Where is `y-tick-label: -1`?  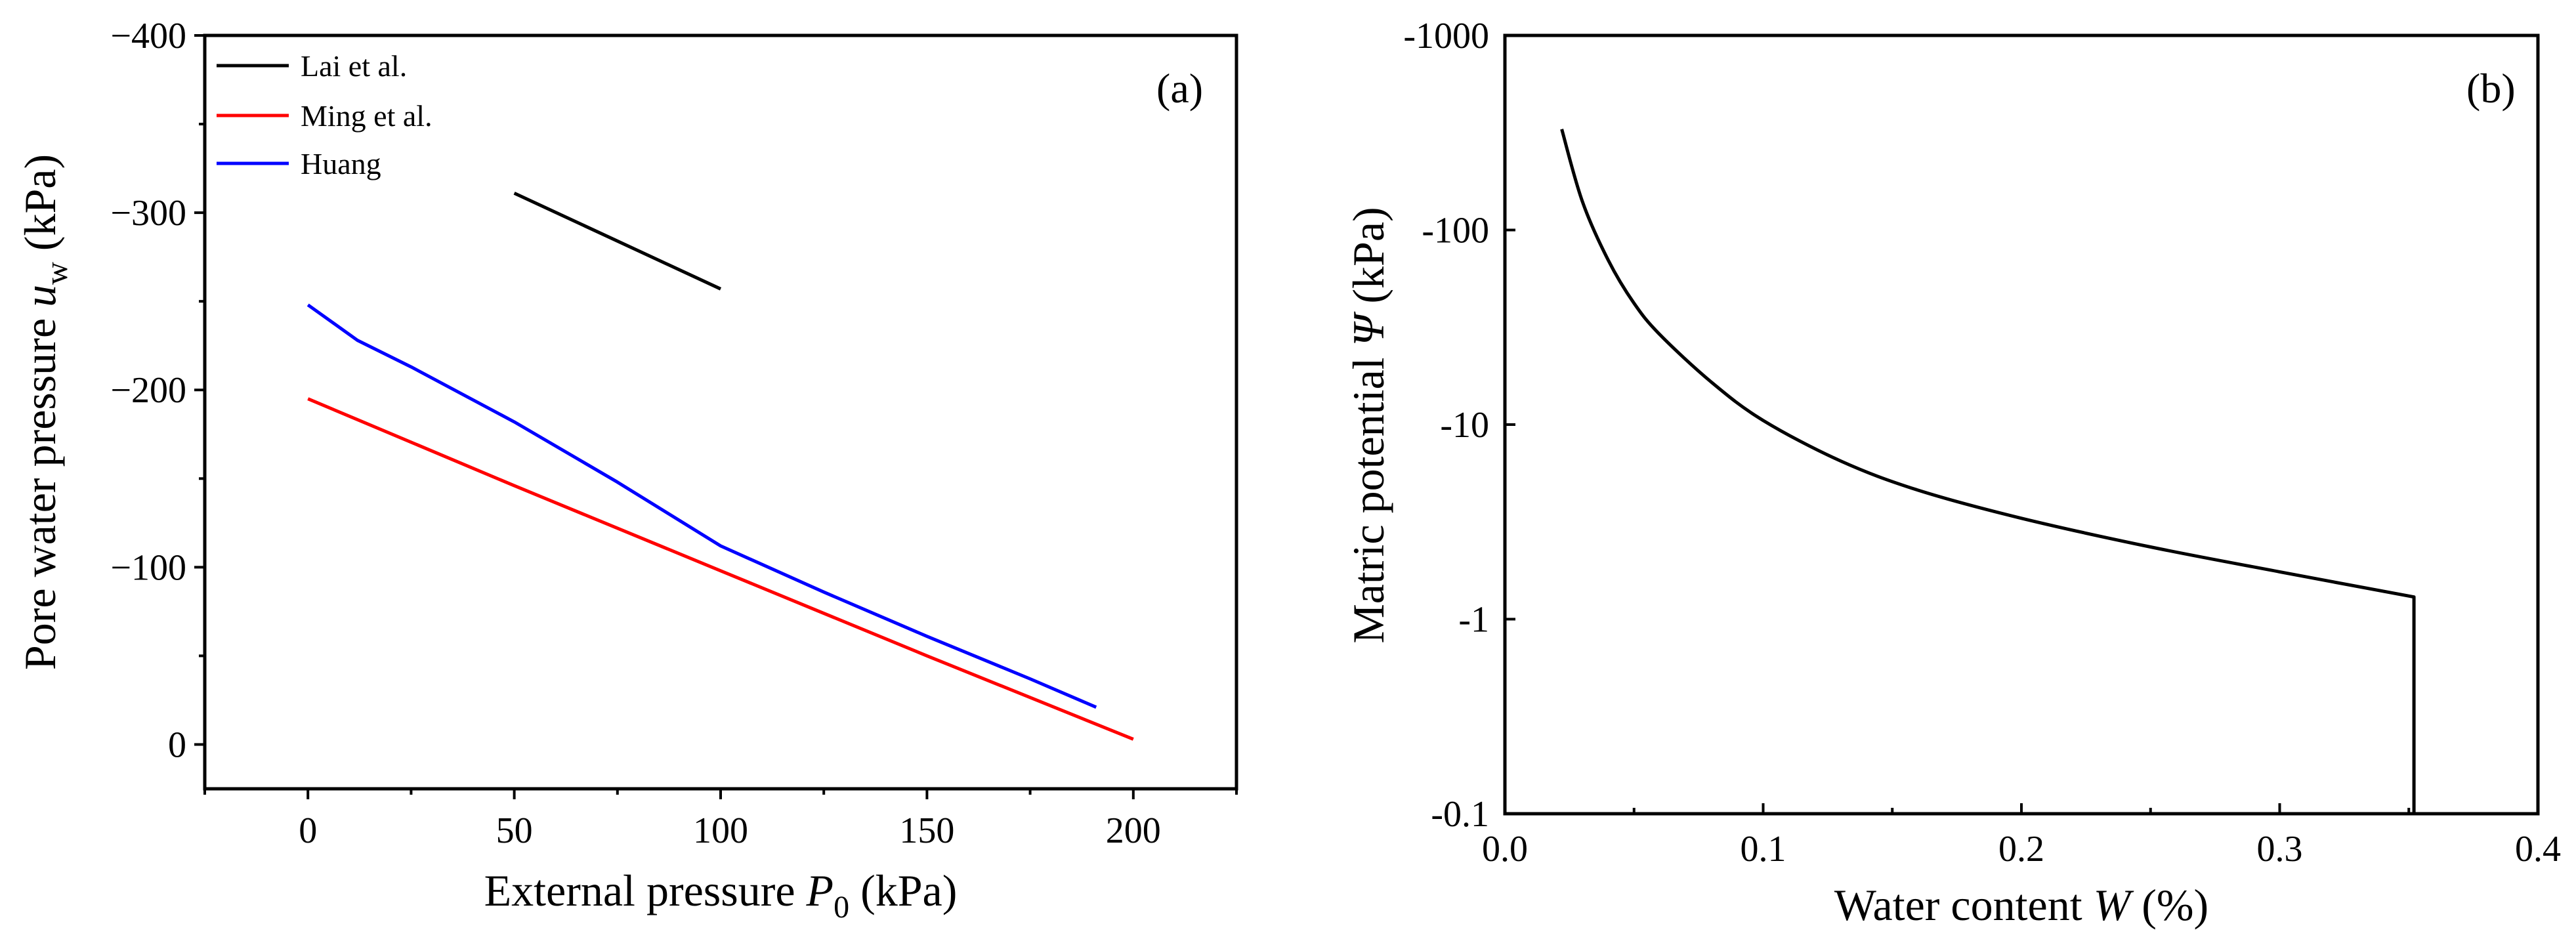
y-tick-label: -1 is located at coordinates (1473, 620).